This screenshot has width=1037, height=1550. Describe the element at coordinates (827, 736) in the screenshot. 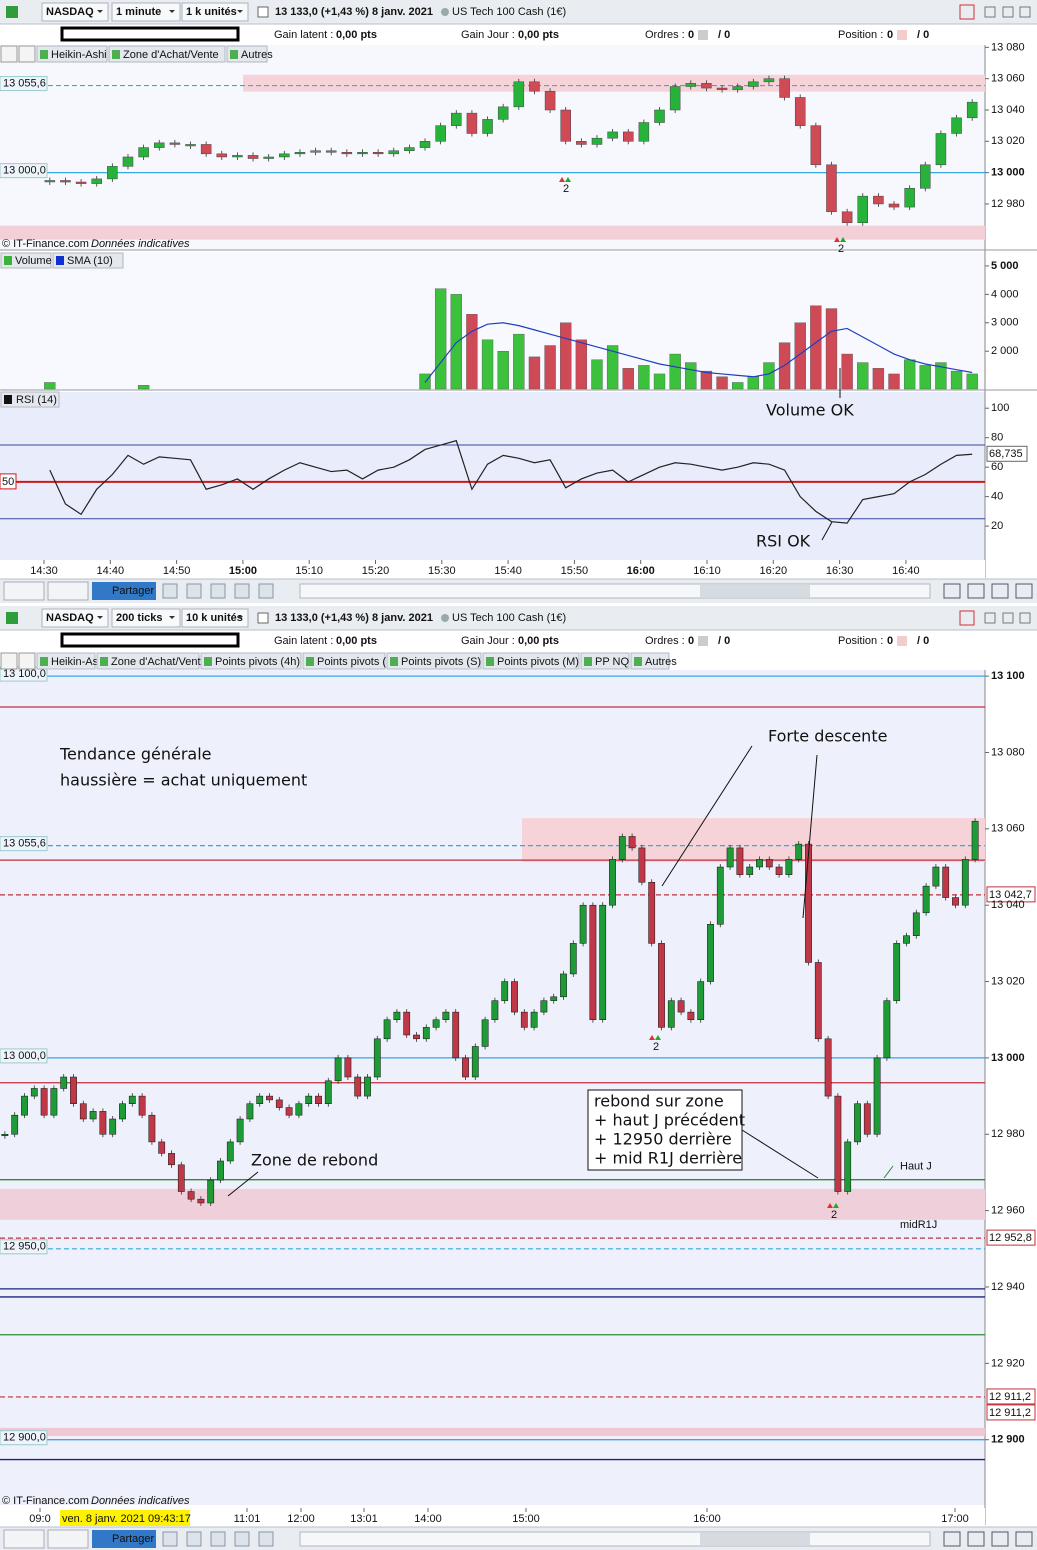

I see `annotation: Forte descente` at that location.